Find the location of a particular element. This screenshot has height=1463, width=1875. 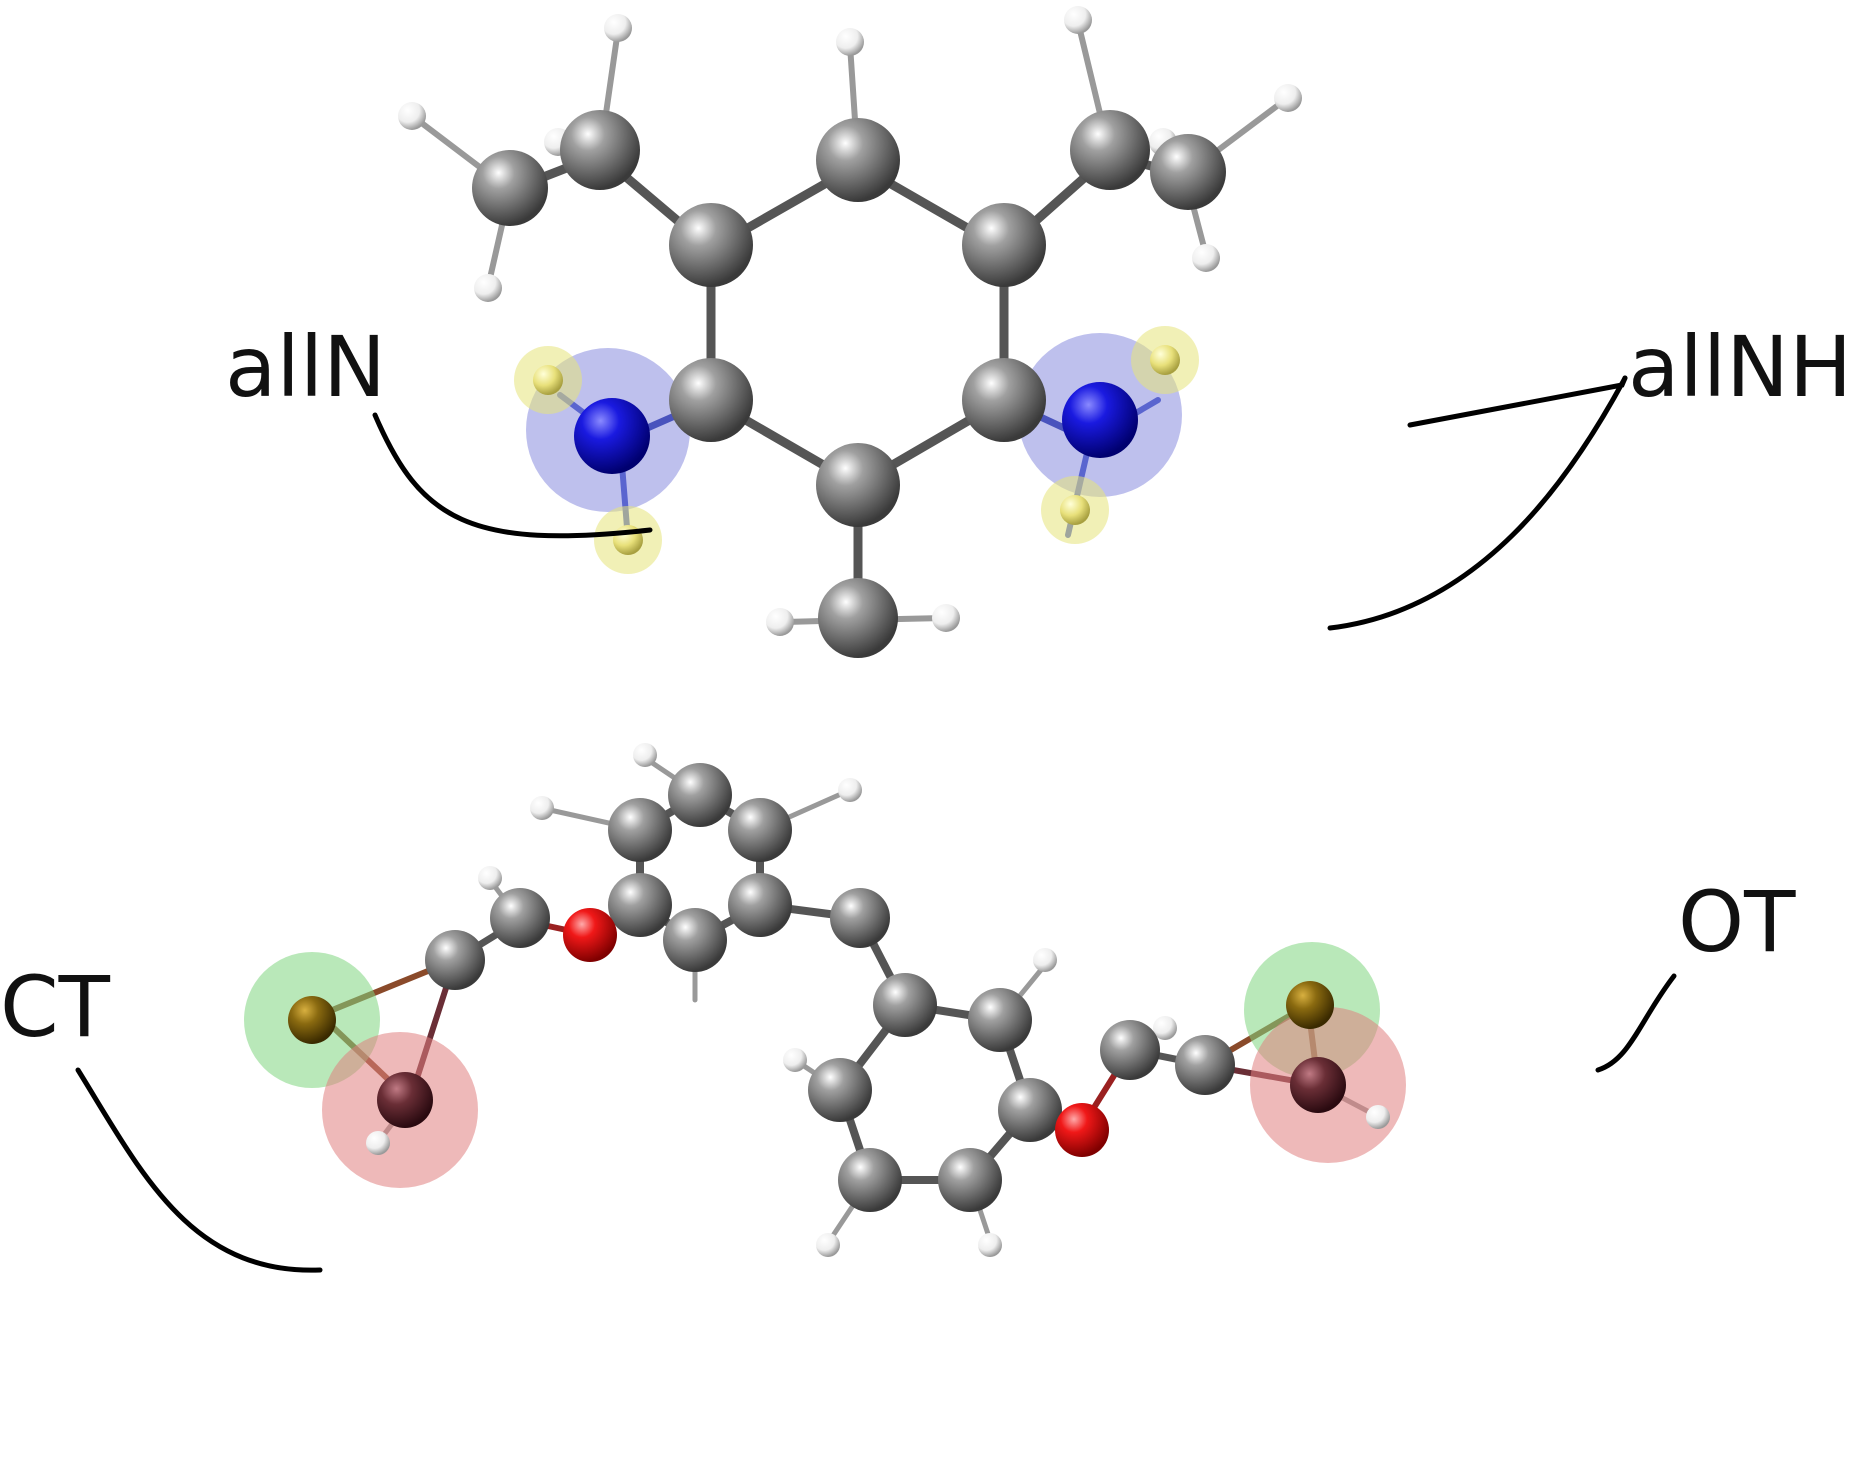

allNH-leader-upper is located at coordinates (1517, 401).